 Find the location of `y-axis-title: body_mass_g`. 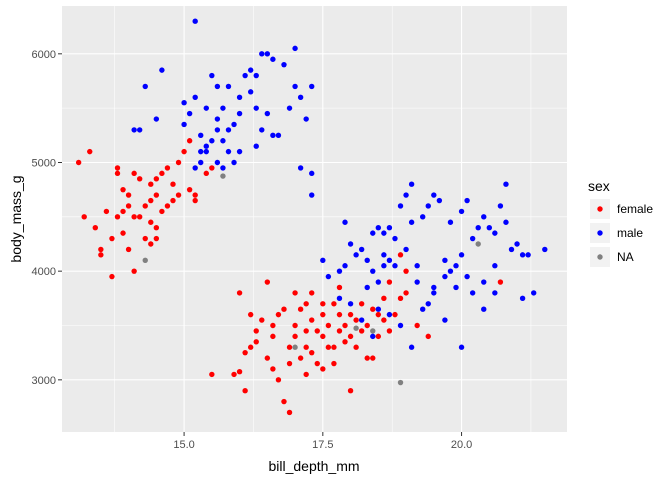

y-axis-title: body_mass_g is located at coordinates (16, 218).